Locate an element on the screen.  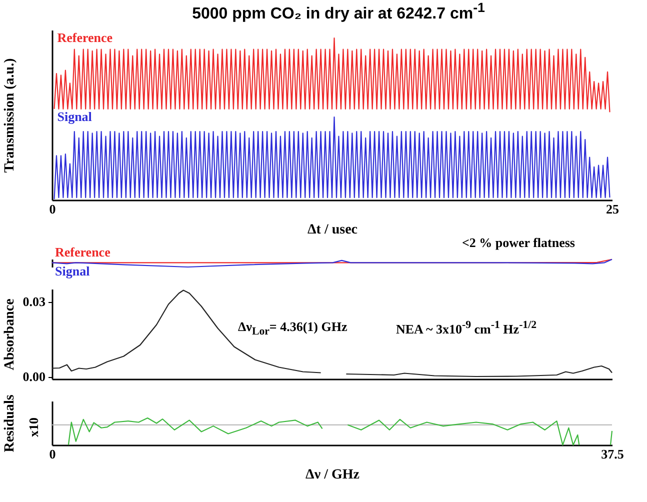
x-axis-title: Δt / usec is located at coordinates (333, 230).